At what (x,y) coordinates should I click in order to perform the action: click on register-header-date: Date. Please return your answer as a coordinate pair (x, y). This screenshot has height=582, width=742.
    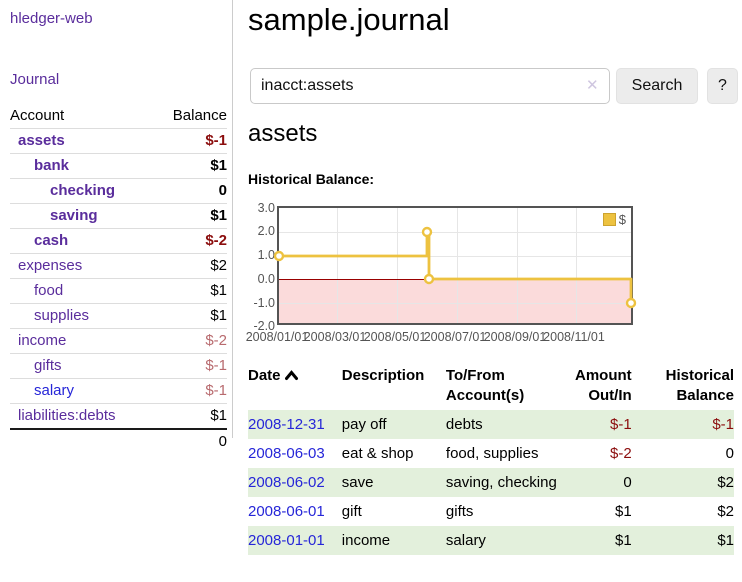
    Looking at the image, I should click on (295, 387).